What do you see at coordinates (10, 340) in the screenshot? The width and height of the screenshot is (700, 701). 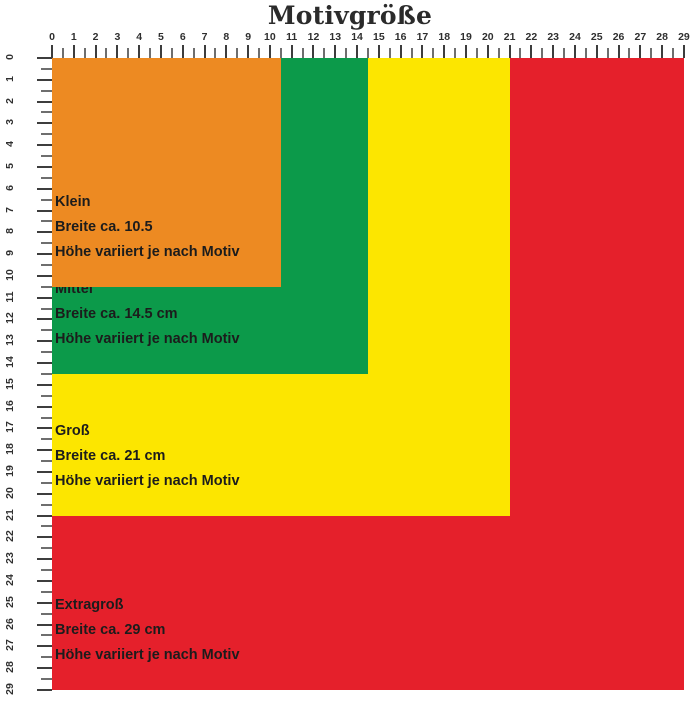 I see `ruler-v-label-13: 13` at bounding box center [10, 340].